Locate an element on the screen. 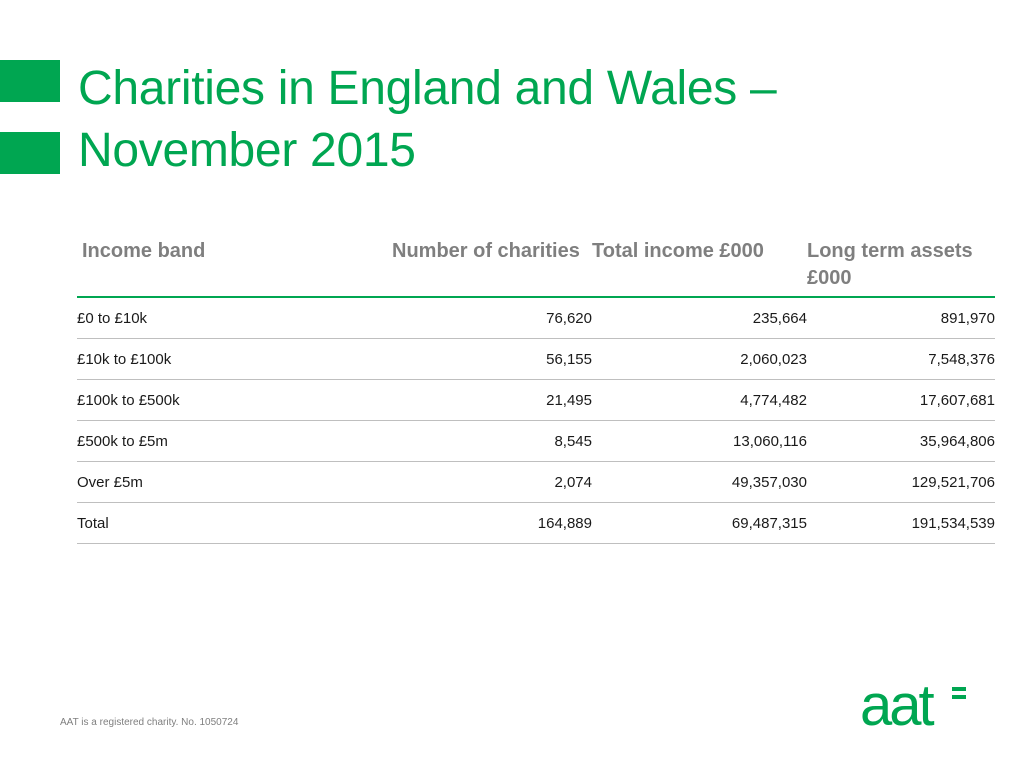 Image resolution: width=1024 pixels, height=768 pixels. table-row: £0 to £10k 76,620 235,664 891,970 is located at coordinates (536, 318).